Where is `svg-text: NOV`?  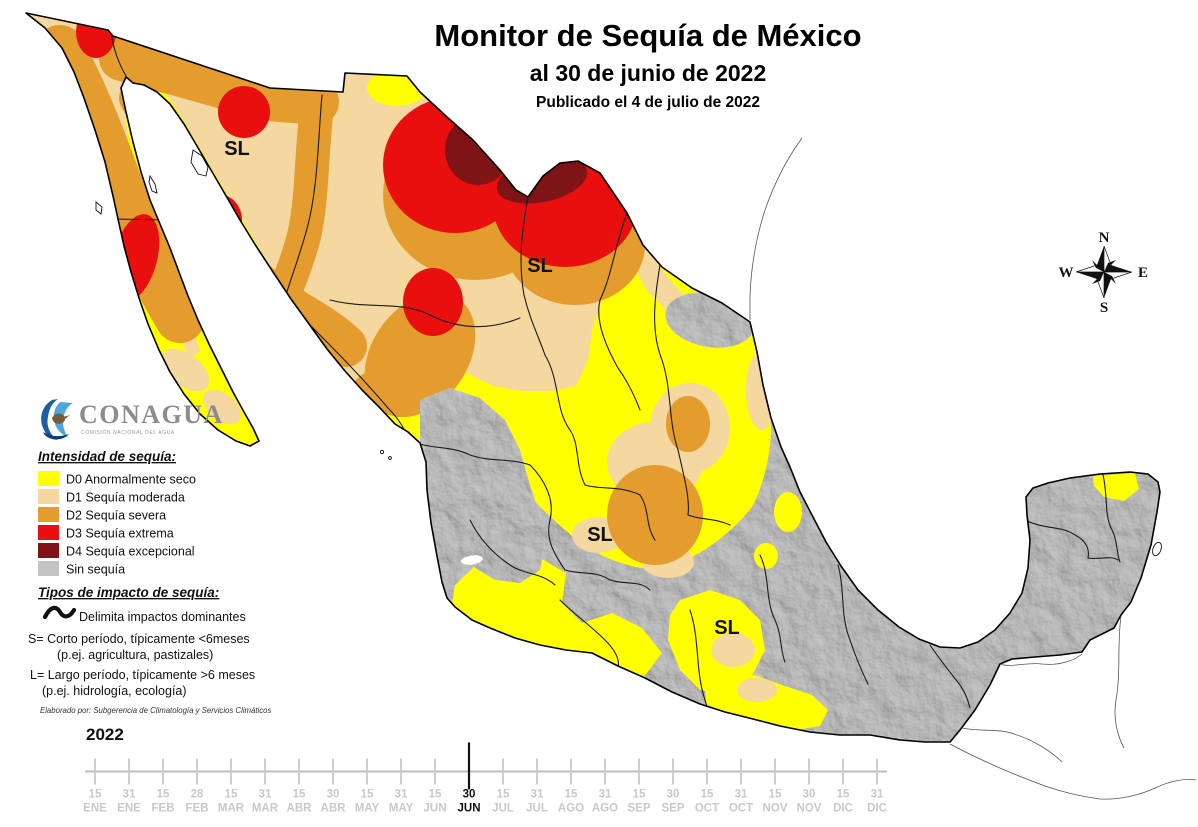
svg-text: NOV is located at coordinates (775, 809).